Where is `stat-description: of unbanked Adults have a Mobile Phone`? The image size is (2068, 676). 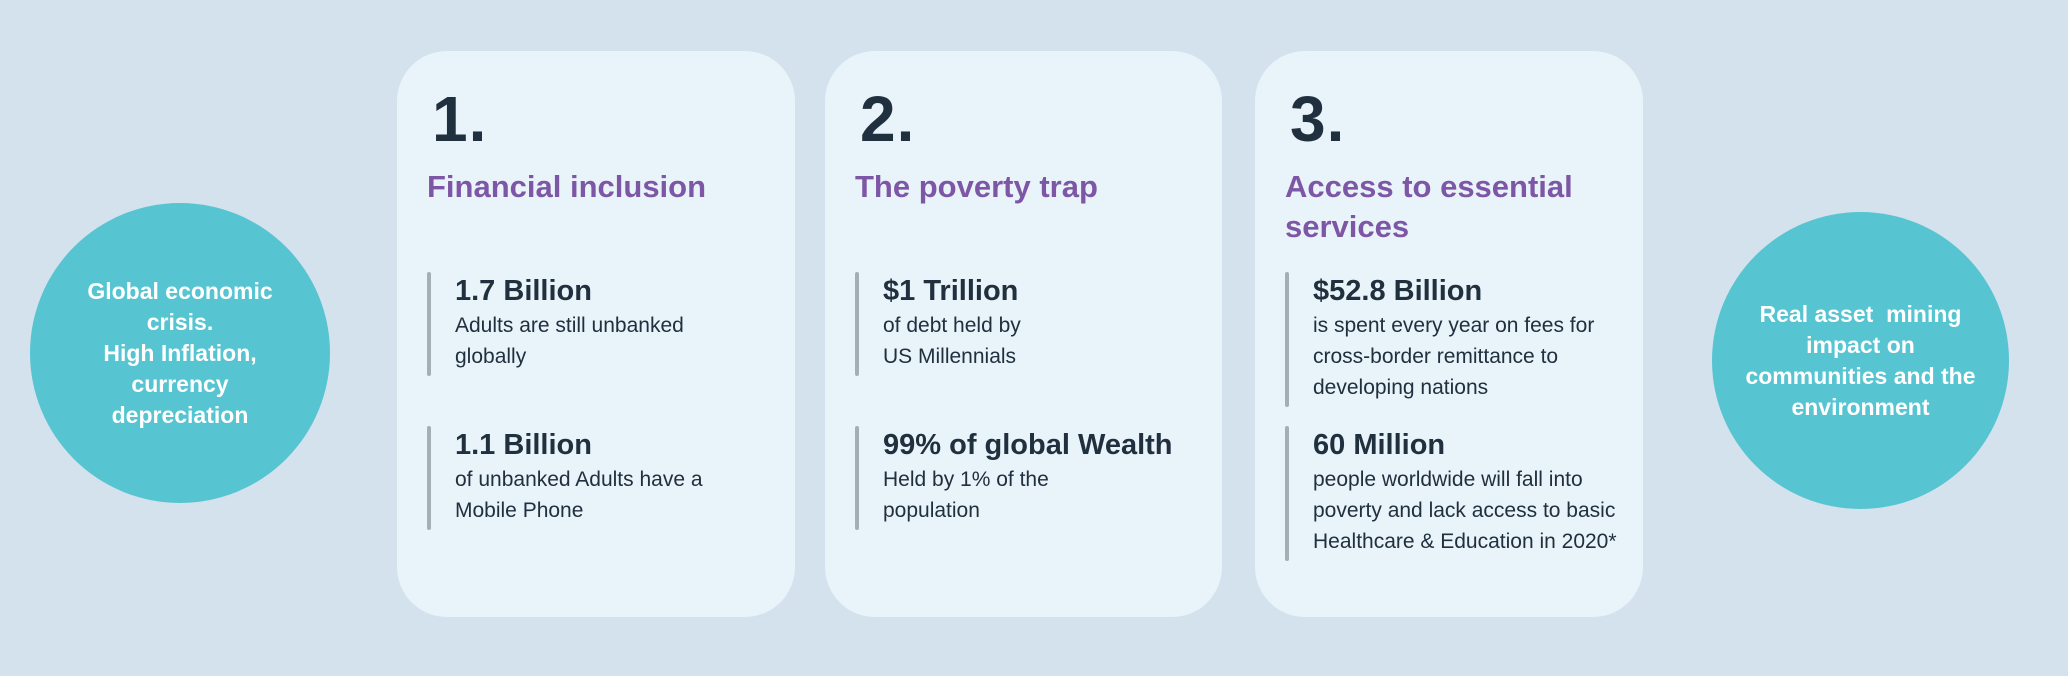
stat-description: of unbanked Adults have a Mobile Phone is located at coordinates (579, 495).